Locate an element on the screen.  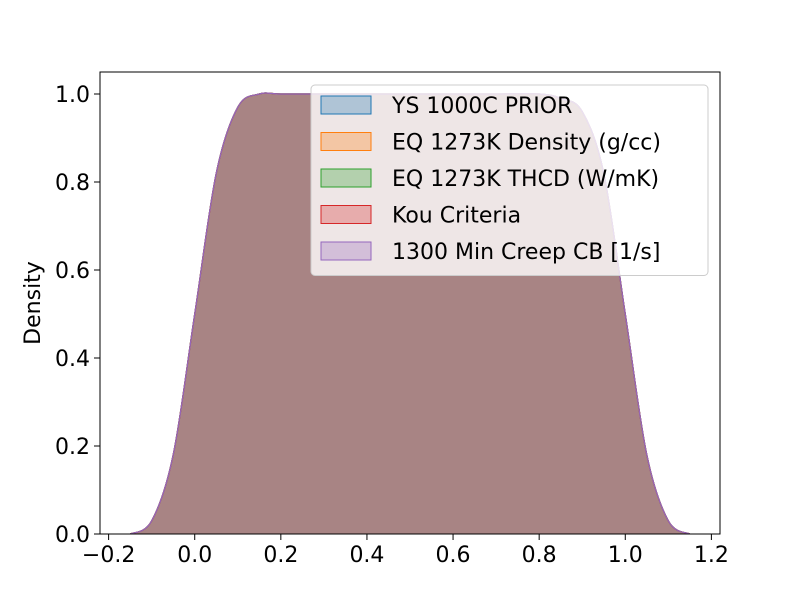
legend-item: EQ 1273K Density (g/cc) is located at coordinates (490, 143).